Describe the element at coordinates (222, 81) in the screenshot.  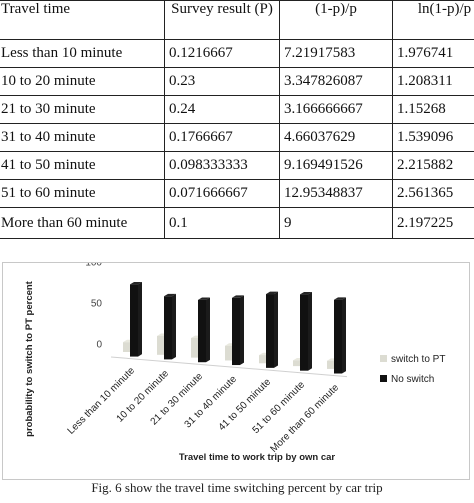
I see `table-cell: 0.23` at that location.